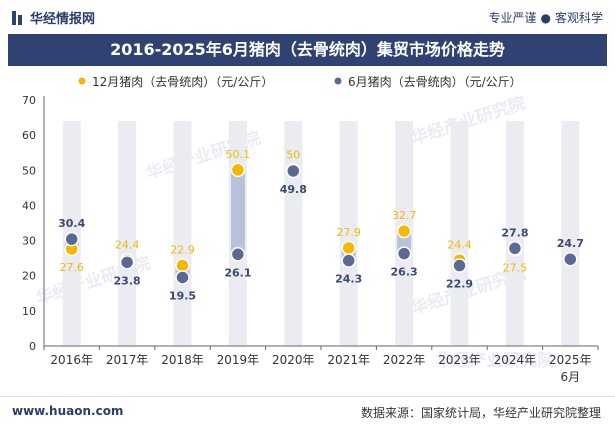 This screenshot has height=428, width=615. Describe the element at coordinates (29, 135) in the screenshot. I see `y-tick-label: 60` at that location.